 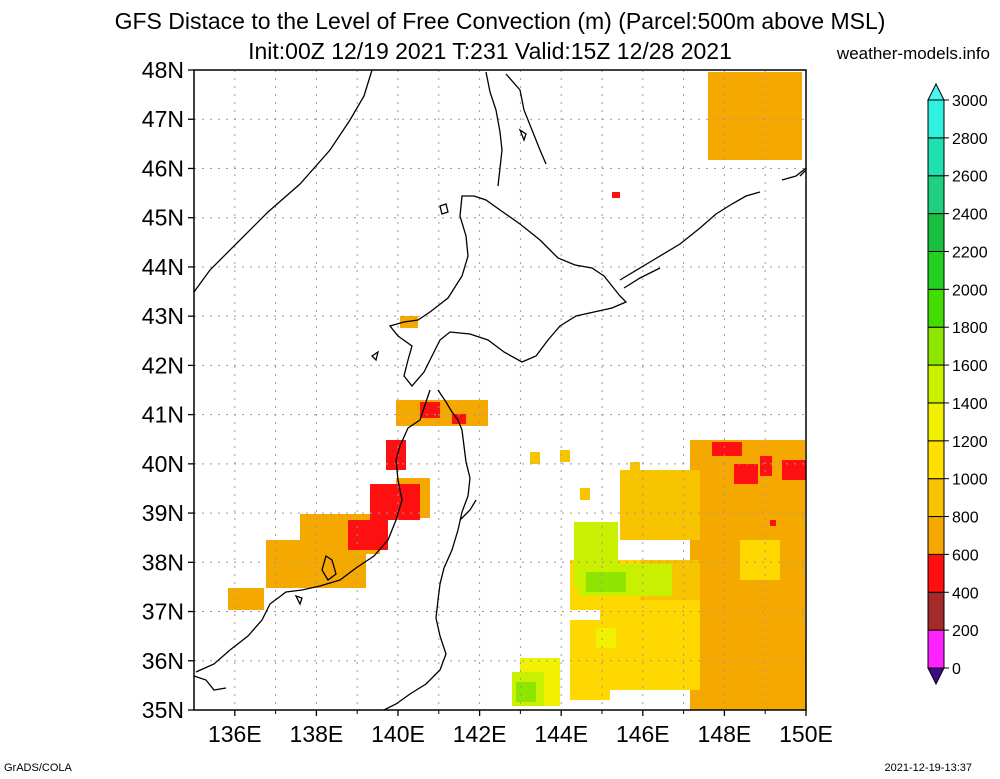 I want to click on lon-label: 146E, so click(x=643, y=734).